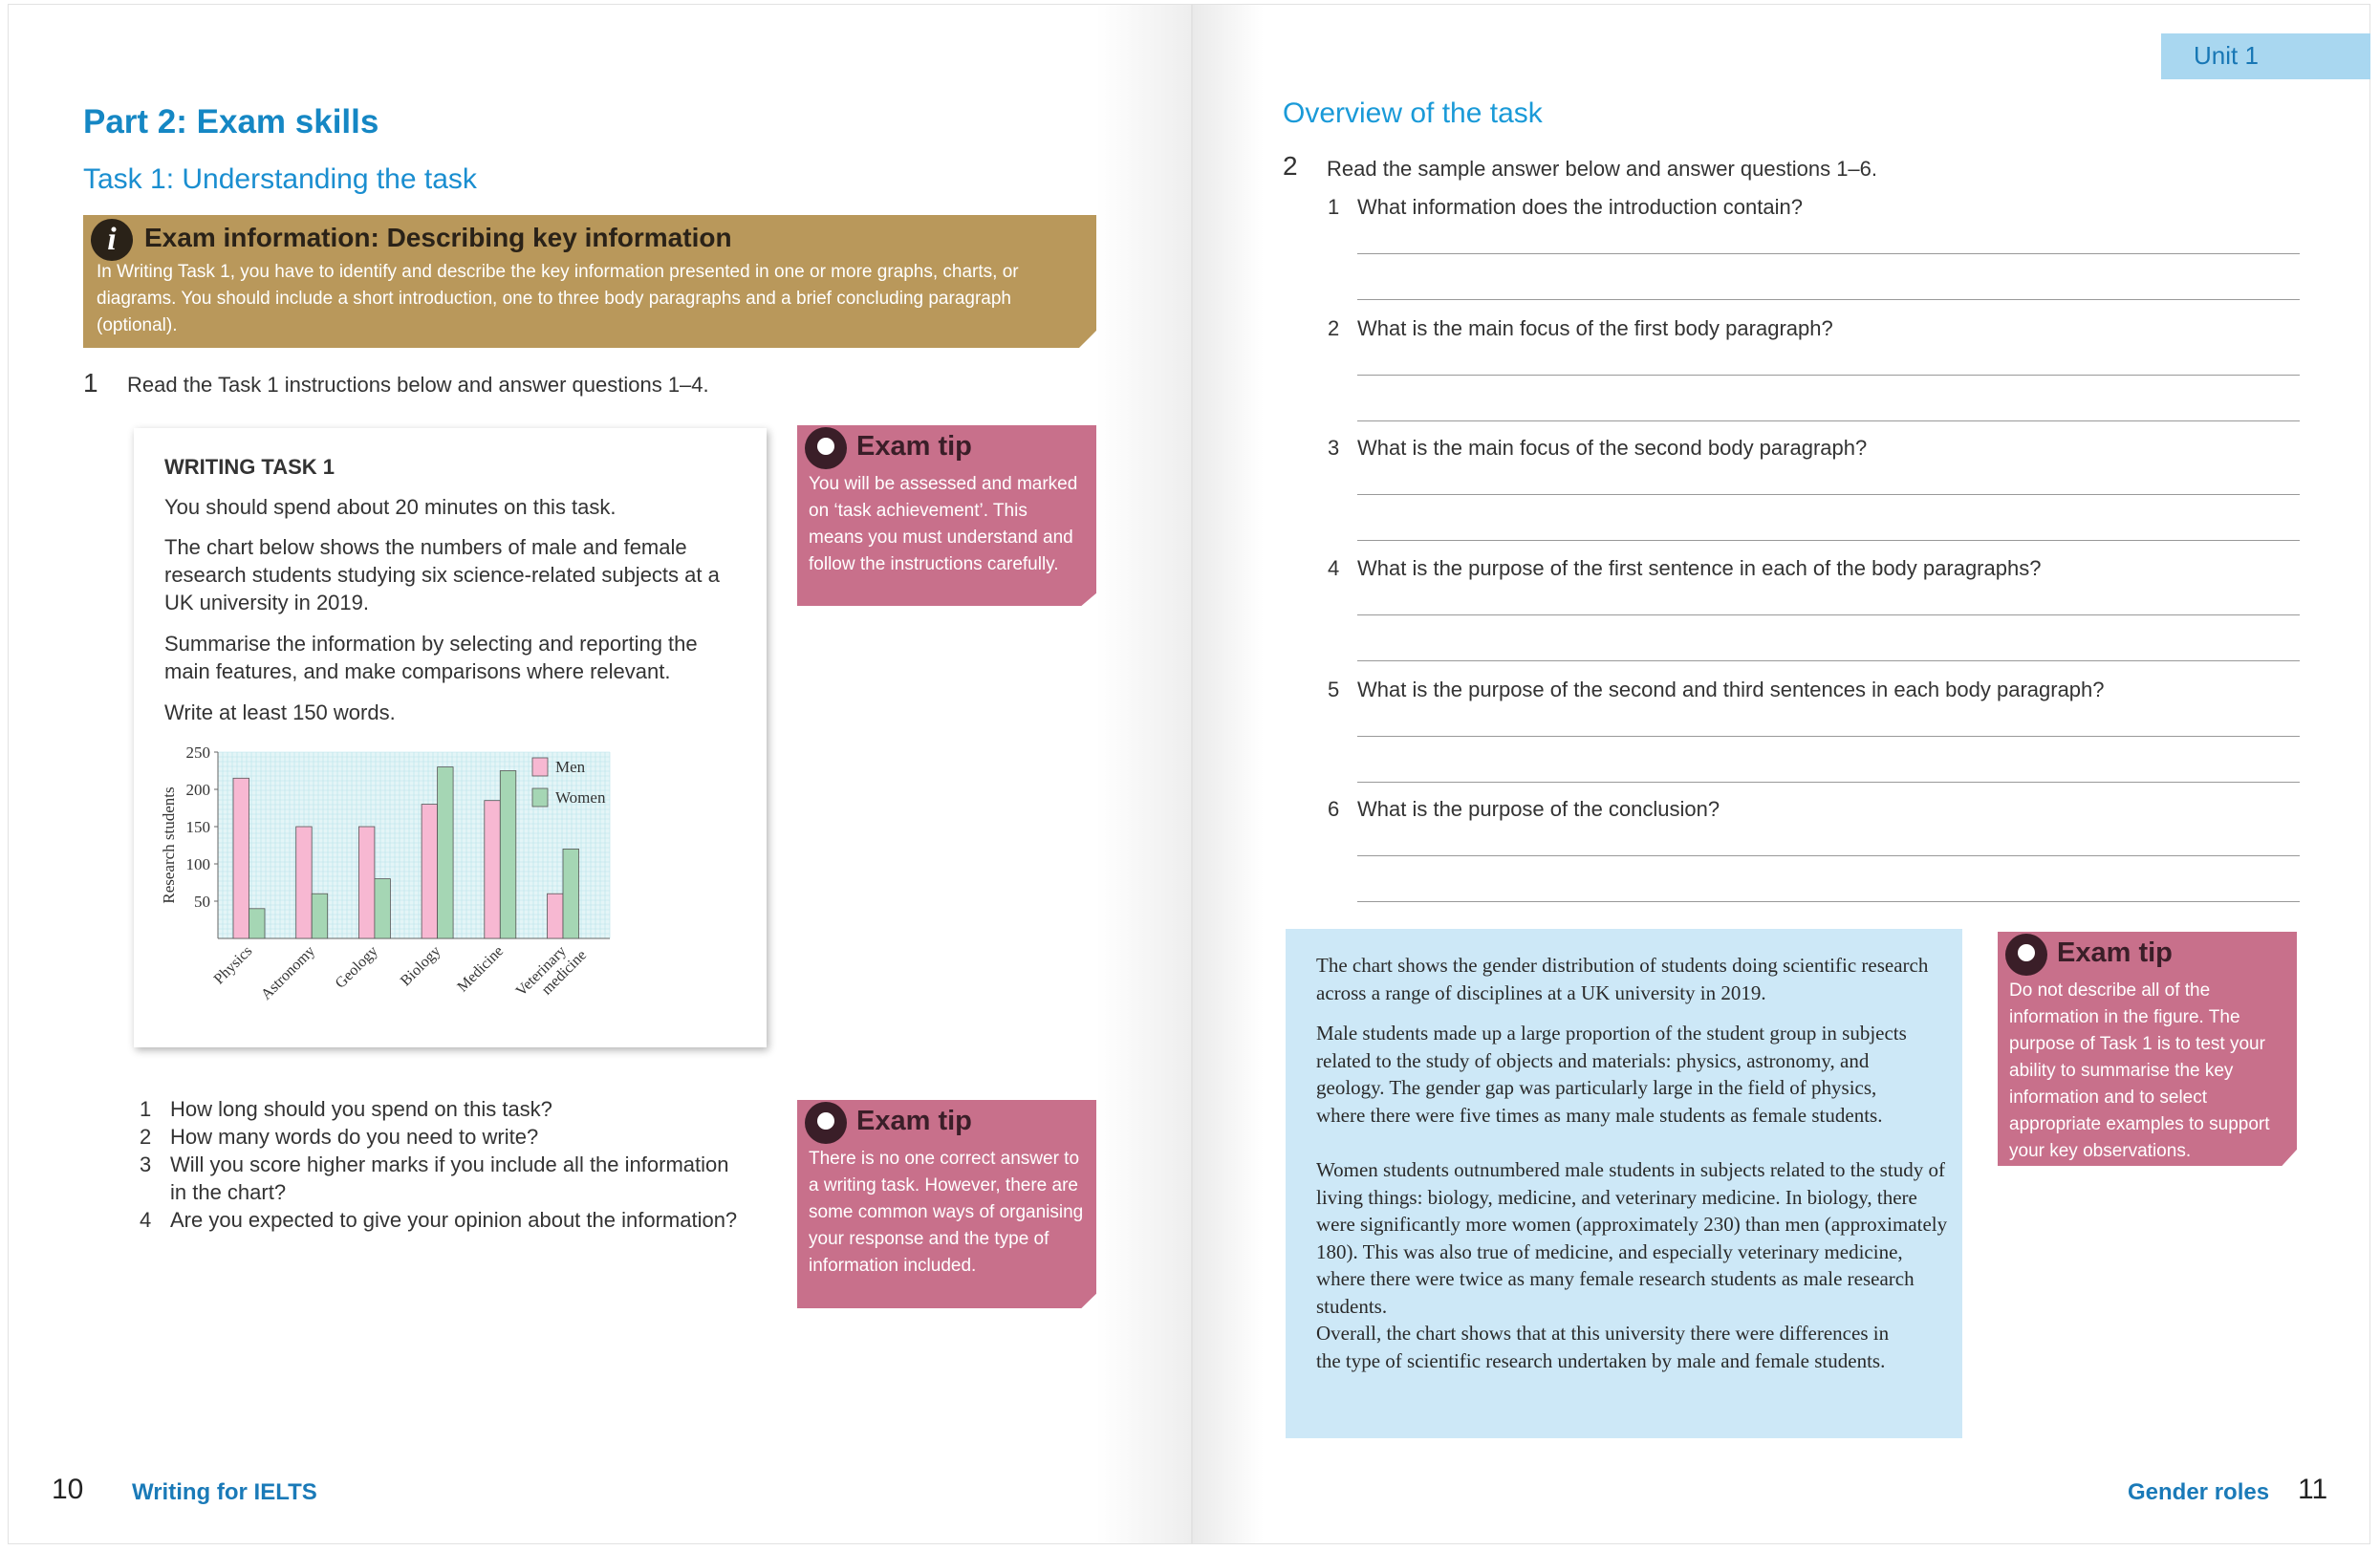 The image size is (2380, 1551). What do you see at coordinates (580, 797) in the screenshot?
I see `legend-label: Women` at bounding box center [580, 797].